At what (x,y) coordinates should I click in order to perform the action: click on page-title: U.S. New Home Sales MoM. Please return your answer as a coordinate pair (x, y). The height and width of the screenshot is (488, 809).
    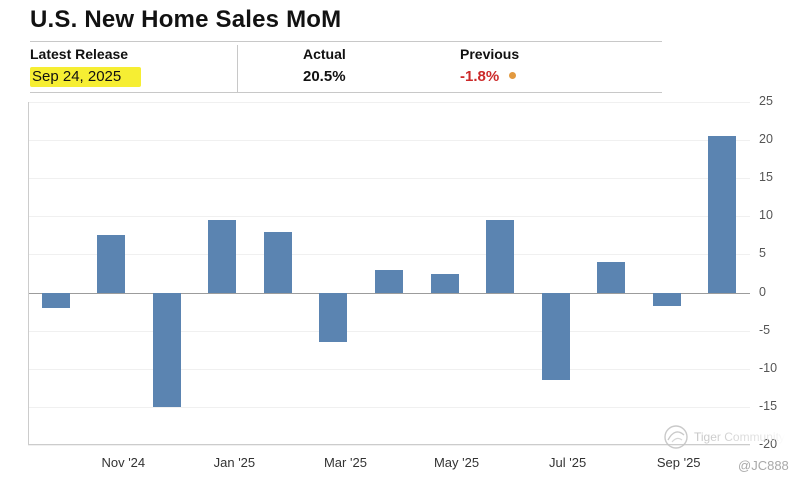
    Looking at the image, I should click on (186, 19).